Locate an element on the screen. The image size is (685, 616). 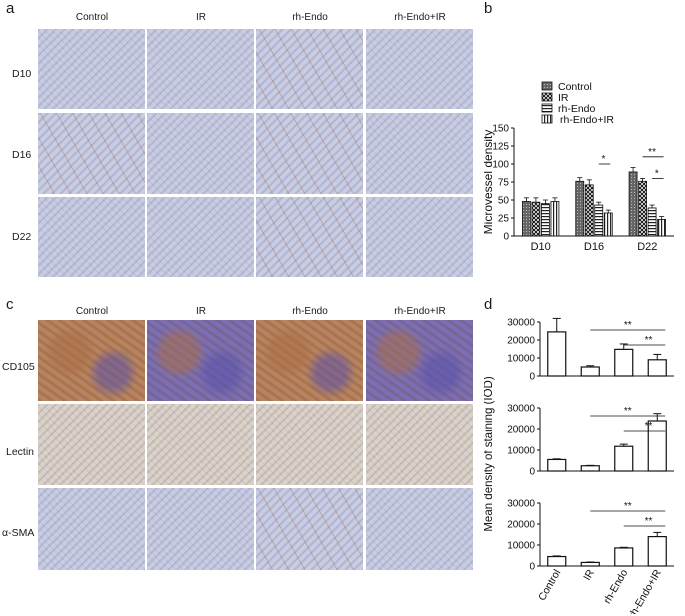
y-tick-label-5: 125 is located at coordinates (500, 147).